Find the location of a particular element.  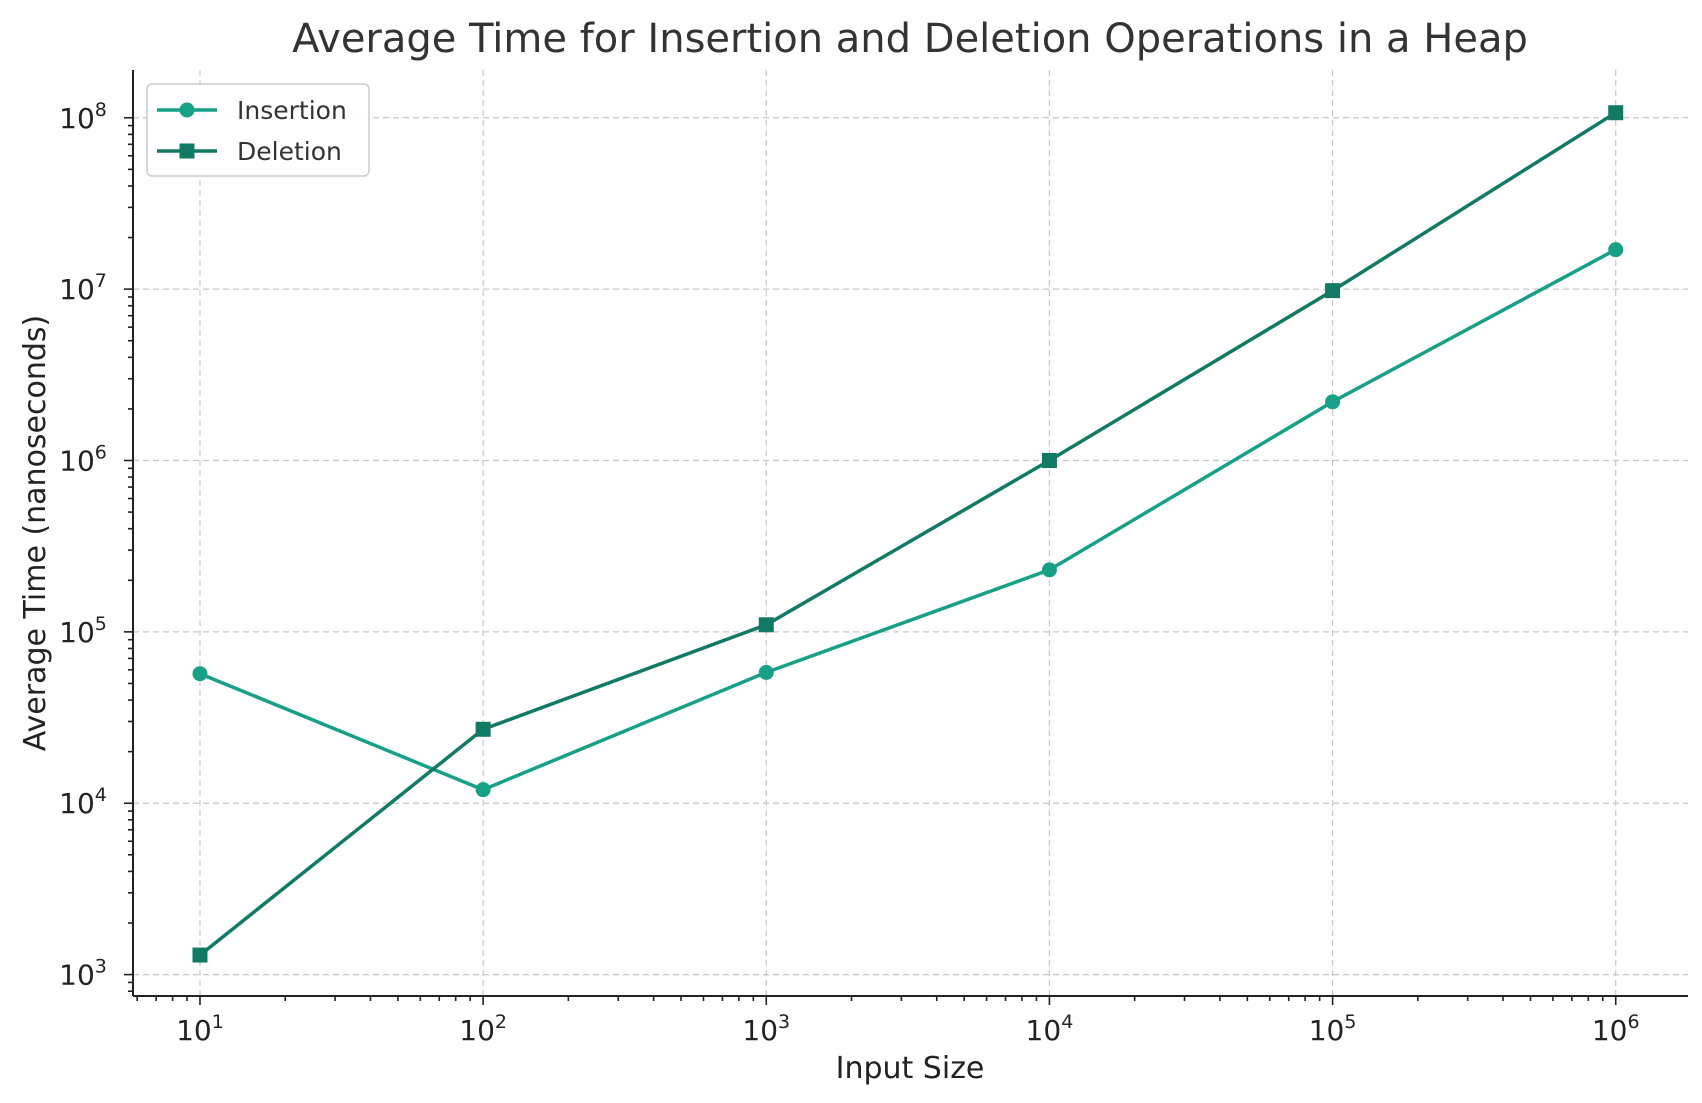

legend-label: Deletion is located at coordinates (289, 151).